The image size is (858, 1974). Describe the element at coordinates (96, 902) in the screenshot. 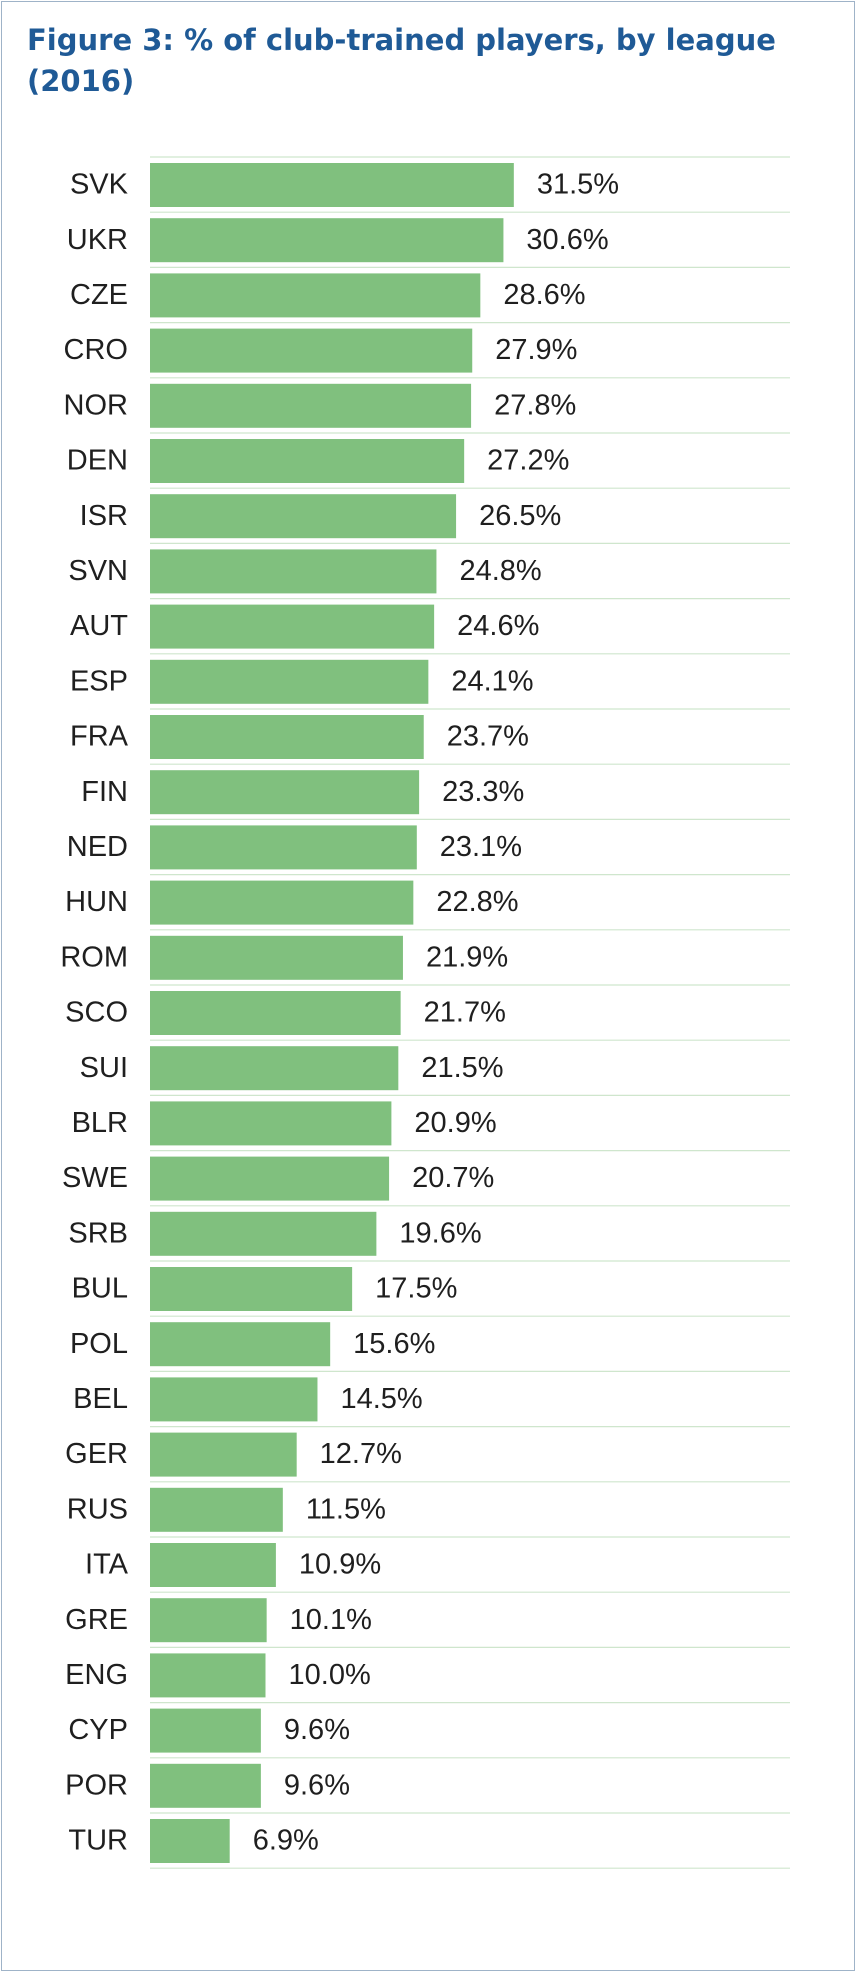

I see `category-label: HUN` at that location.